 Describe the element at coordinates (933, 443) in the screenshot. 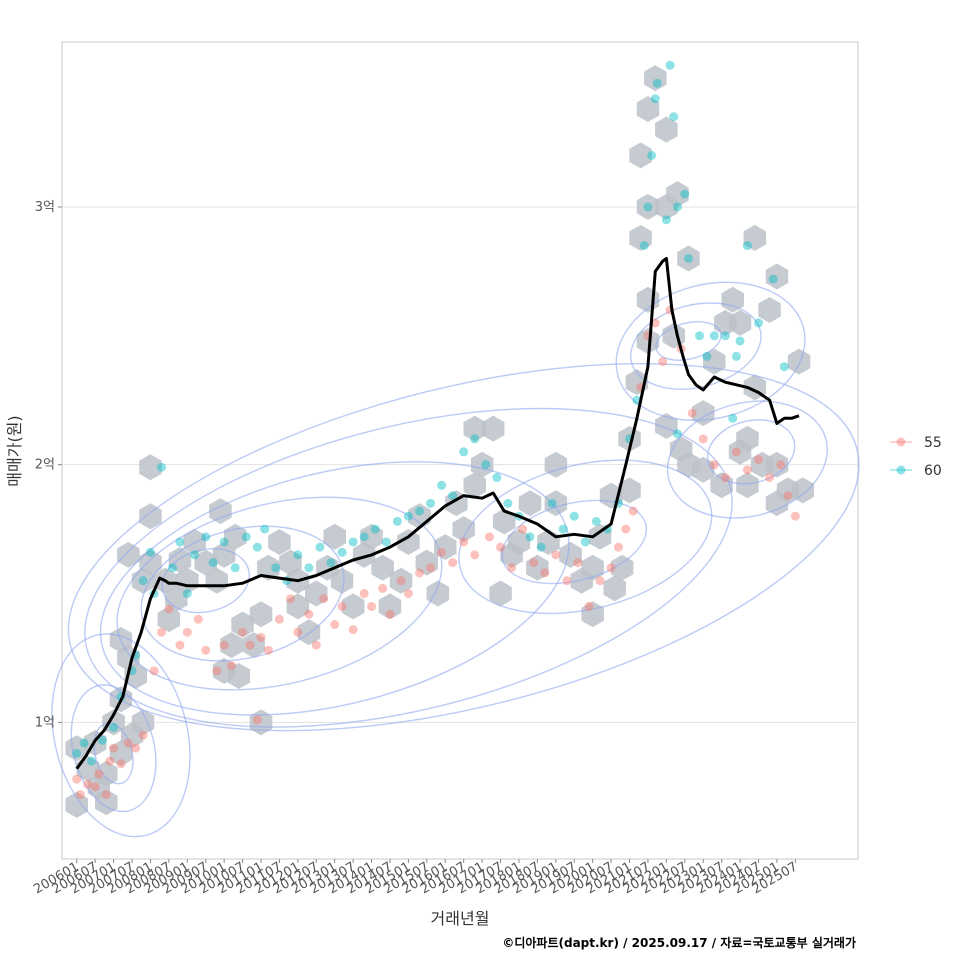

I see `legend-label-55: 55` at that location.